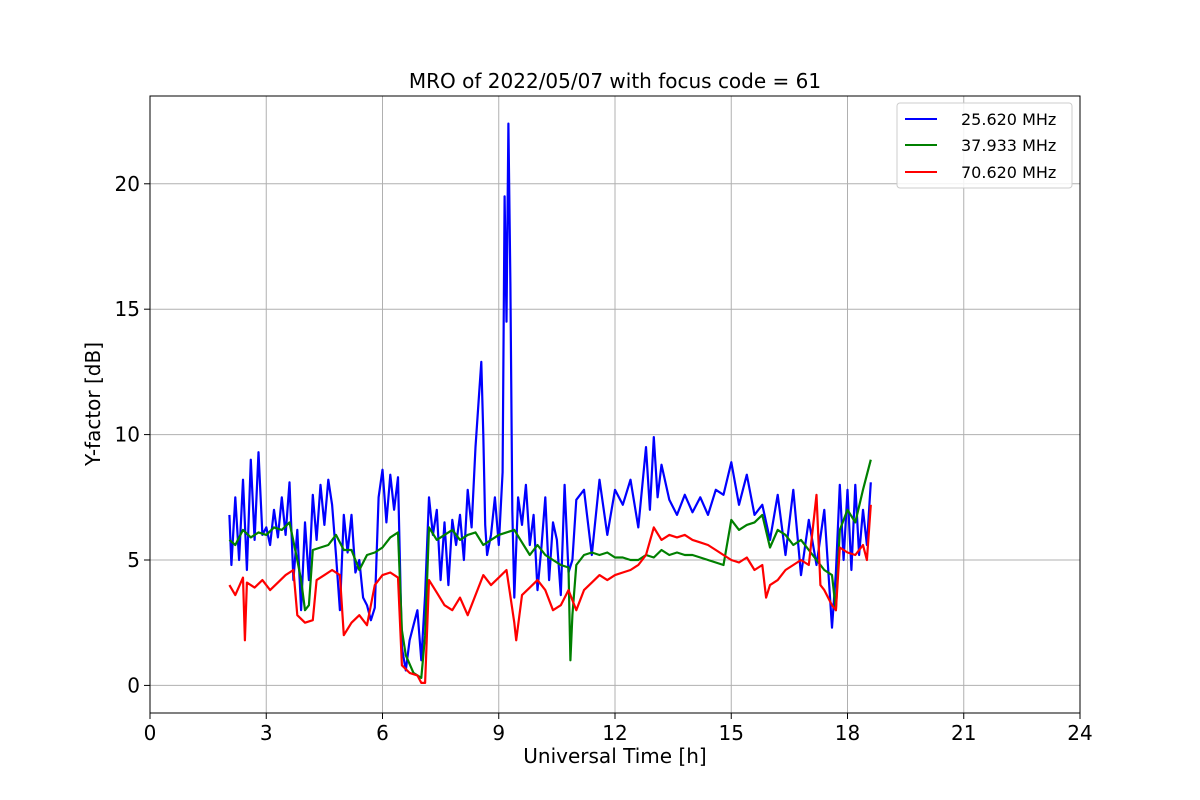  Describe the element at coordinates (498, 733) in the screenshot. I see `x-tick-label: 9` at that location.